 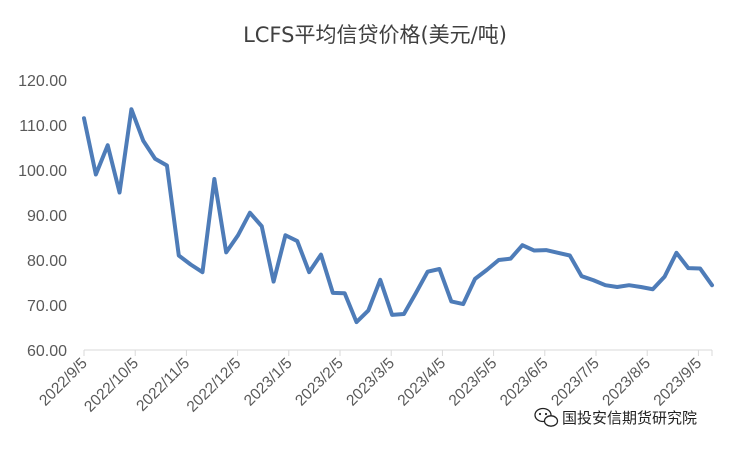 I want to click on x-tick-label: 2022/10/5, so click(x=111, y=385).